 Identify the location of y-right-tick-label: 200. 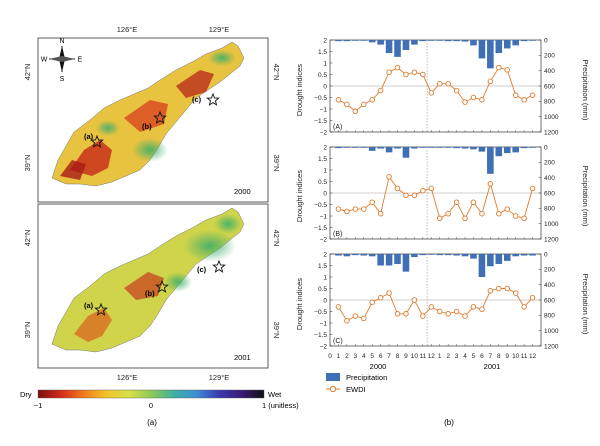
(549, 270).